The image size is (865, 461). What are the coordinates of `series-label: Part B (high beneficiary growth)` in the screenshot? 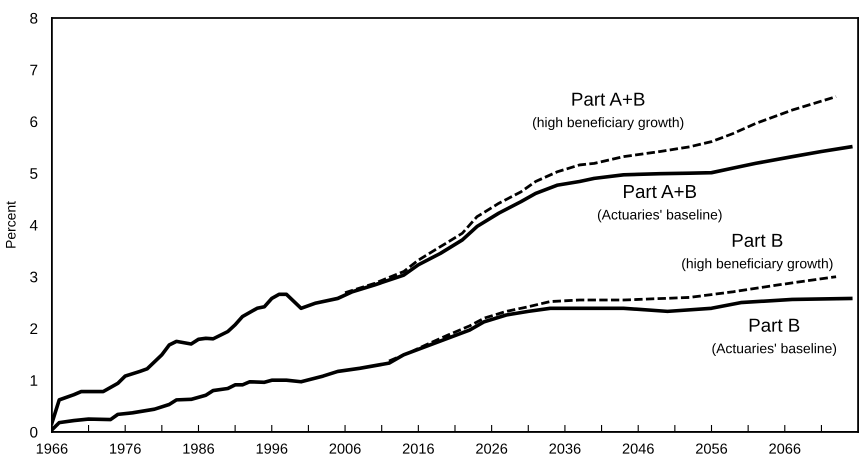 It's located at (757, 253).